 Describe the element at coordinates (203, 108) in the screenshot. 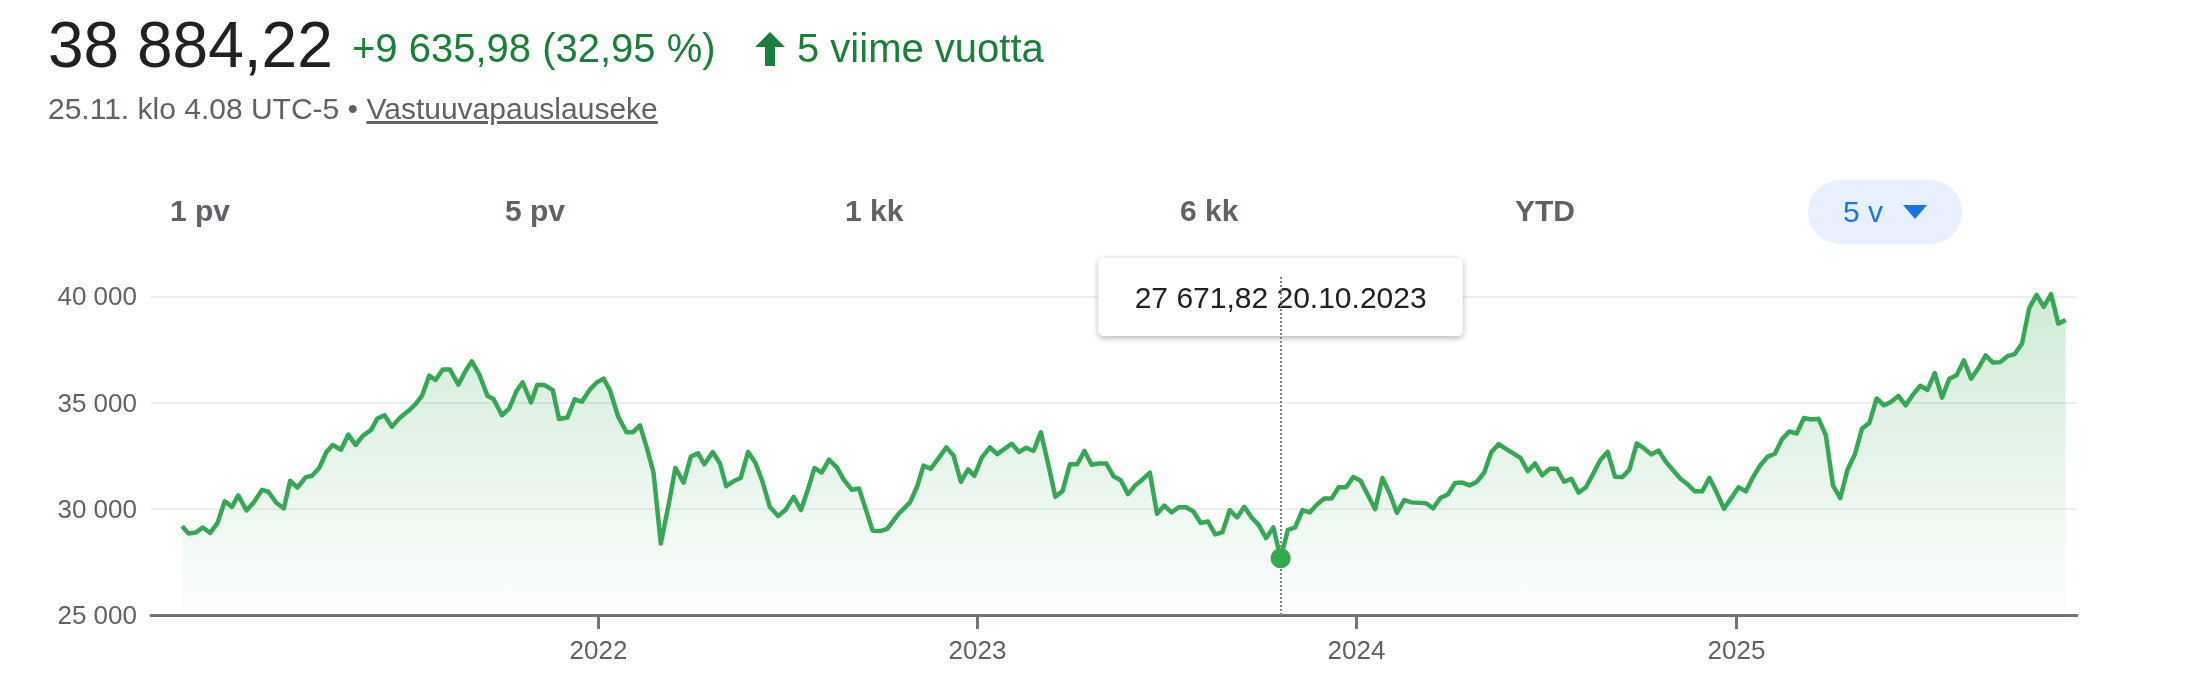

I see `text: 25.11. klo 4.08 UTC-5 •` at that location.